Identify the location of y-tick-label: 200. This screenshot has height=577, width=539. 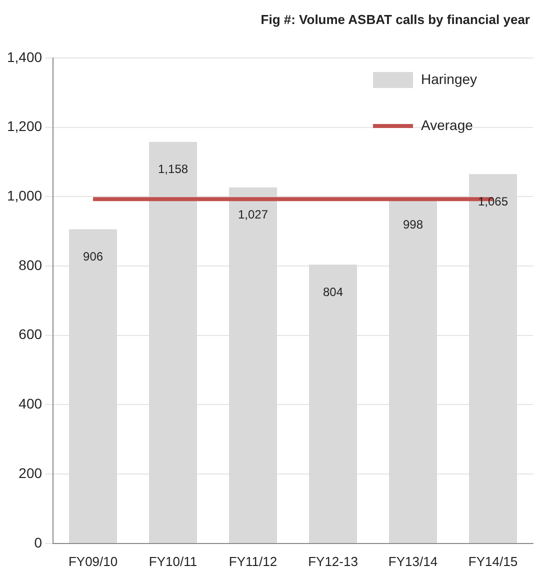
(30, 472).